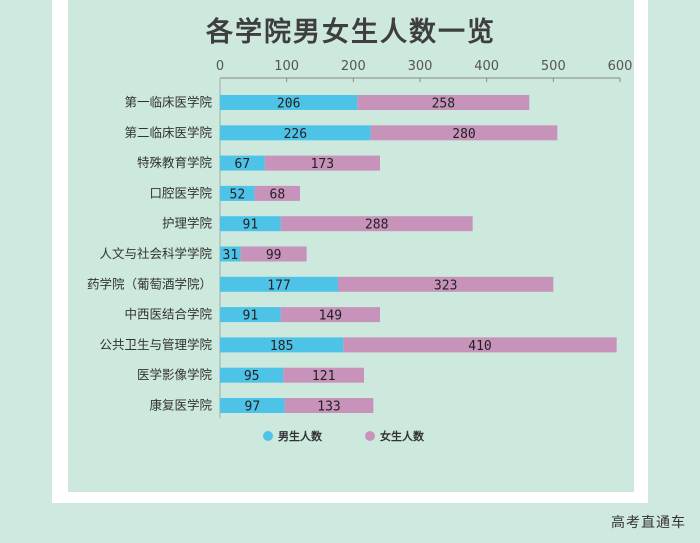  What do you see at coordinates (149, 283) in the screenshot?
I see `category-label: 药学院（葡萄酒学院）` at bounding box center [149, 283].